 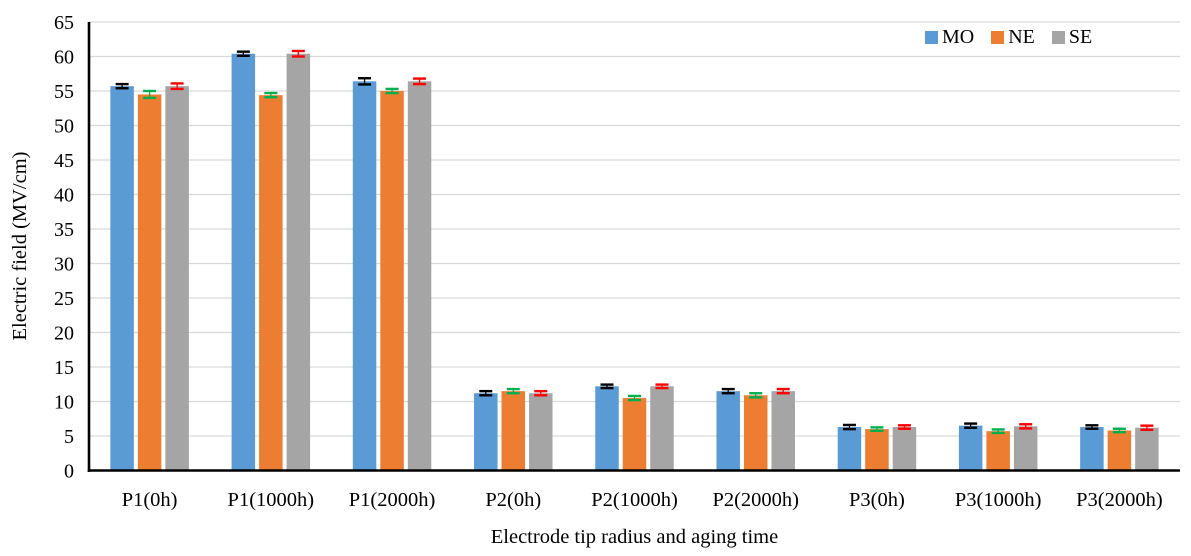 What do you see at coordinates (64, 334) in the screenshot?
I see `y-tick-label: 20` at bounding box center [64, 334].